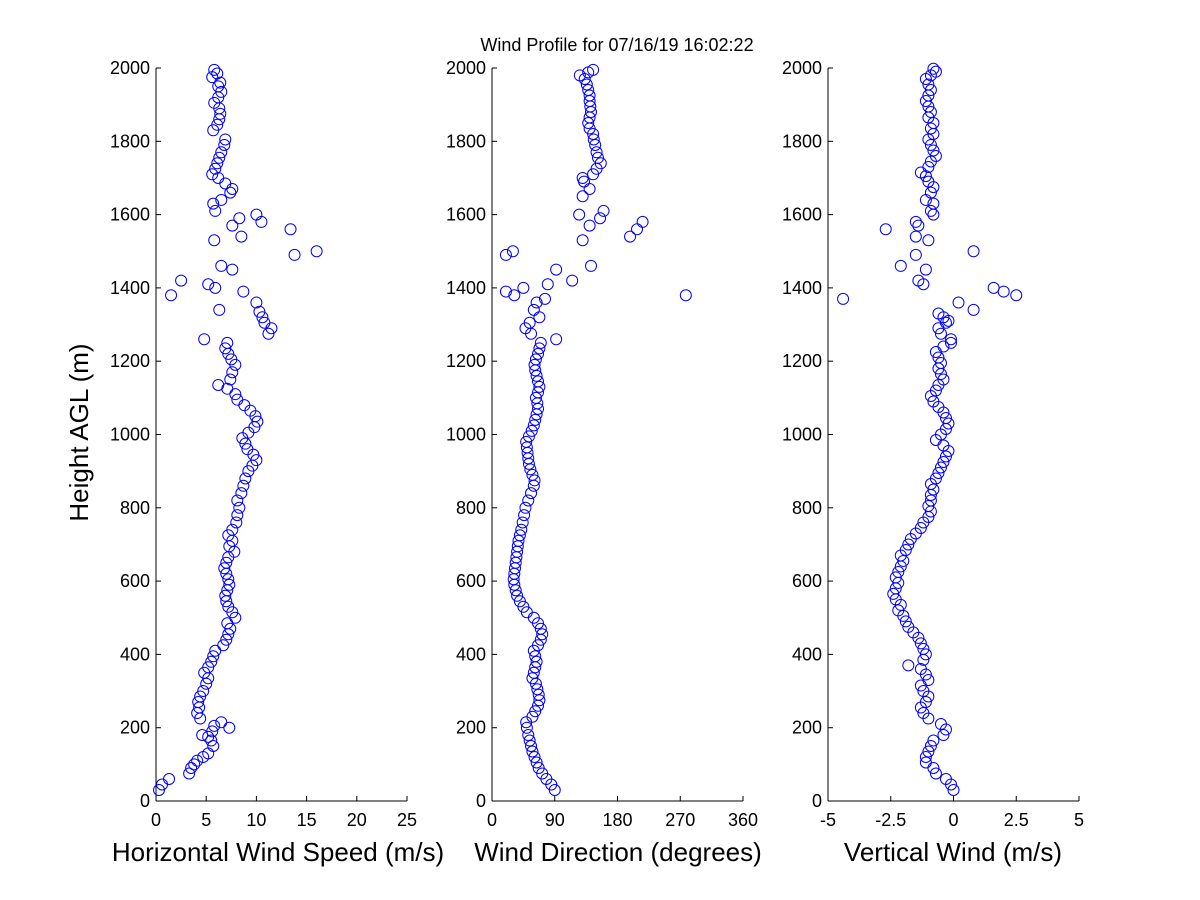  I want to click on series-speed, so click(238, 430).